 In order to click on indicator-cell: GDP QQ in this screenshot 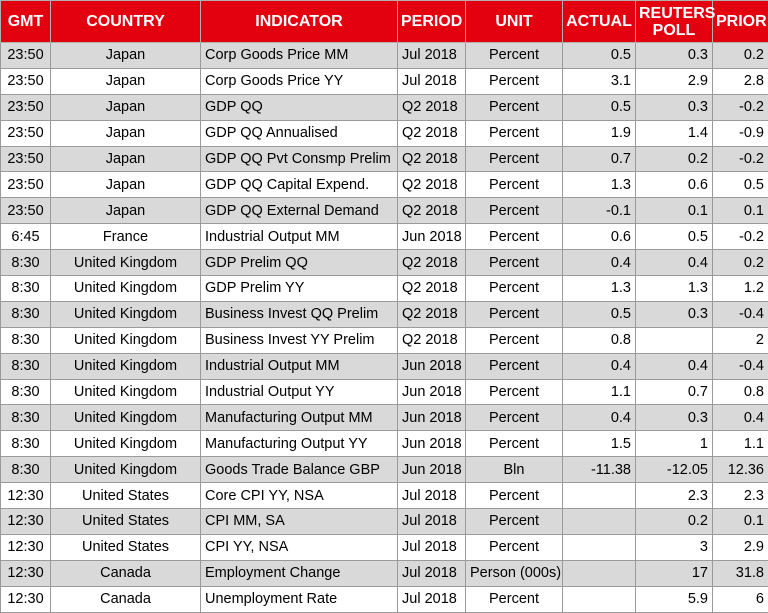, I will do `click(299, 107)`.